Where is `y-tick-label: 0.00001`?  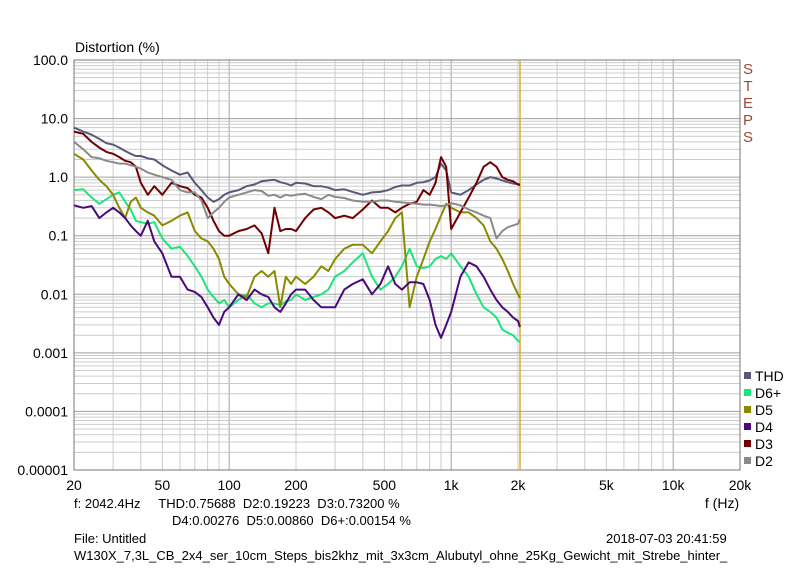 y-tick-label: 0.00001 is located at coordinates (42, 470).